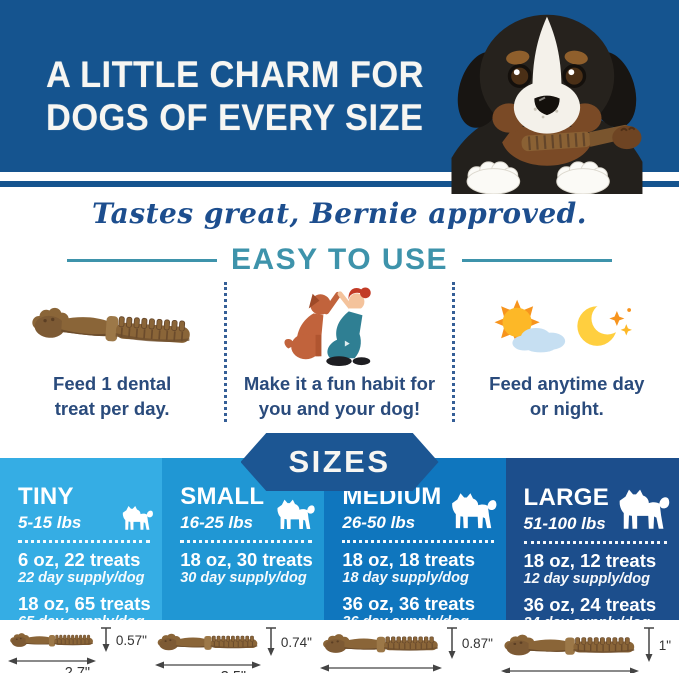  I want to click on sizes-ribbon: SIZES, so click(339, 462).